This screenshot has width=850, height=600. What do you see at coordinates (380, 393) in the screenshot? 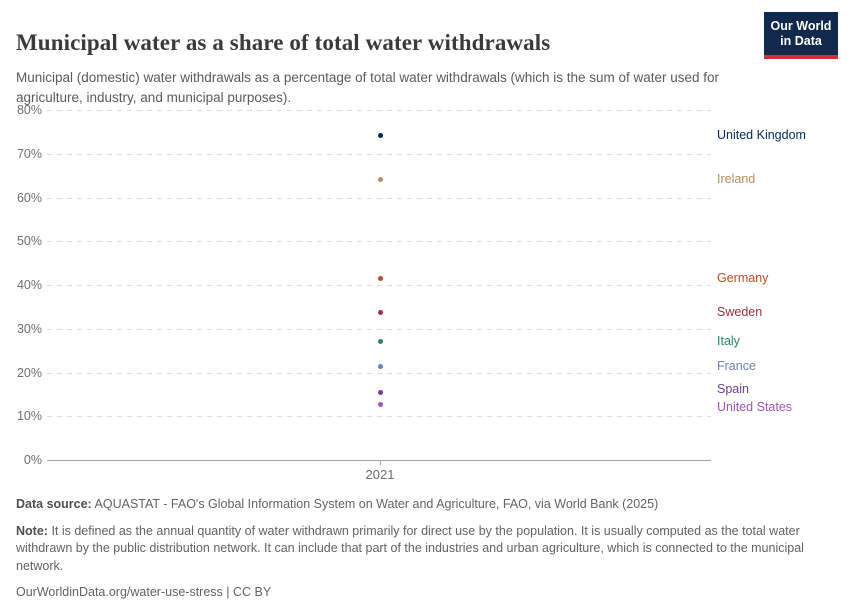
I see `data-point-spain` at bounding box center [380, 393].